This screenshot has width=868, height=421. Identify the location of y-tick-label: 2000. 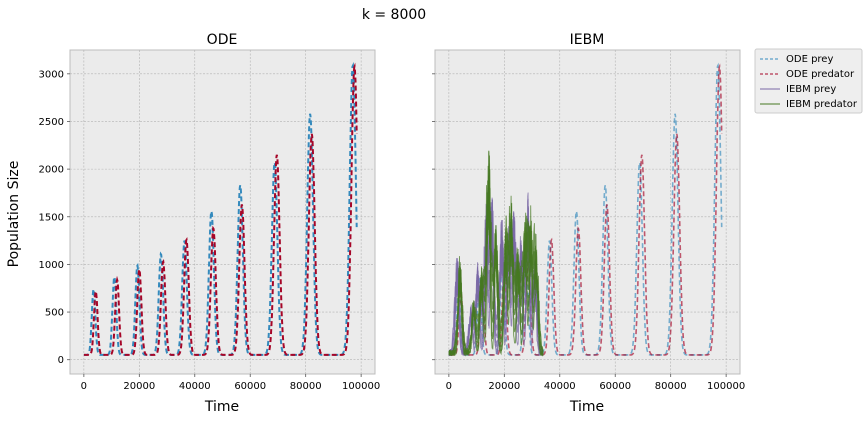
(51, 170).